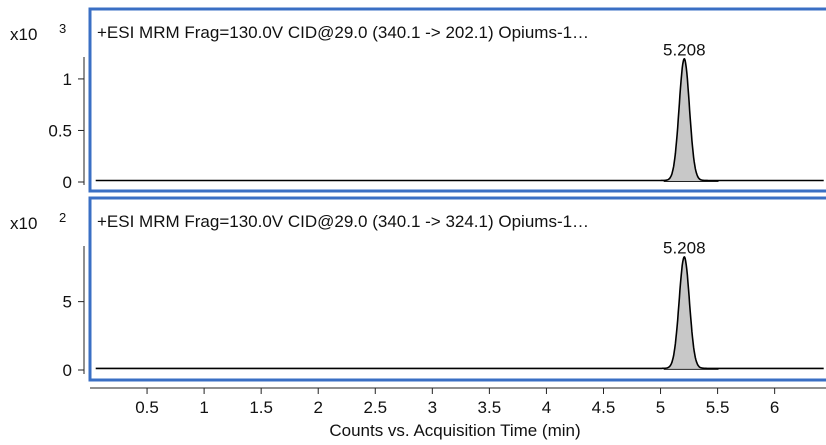  Describe the element at coordinates (490, 407) in the screenshot. I see `x-tick-label: 3.5` at that location.